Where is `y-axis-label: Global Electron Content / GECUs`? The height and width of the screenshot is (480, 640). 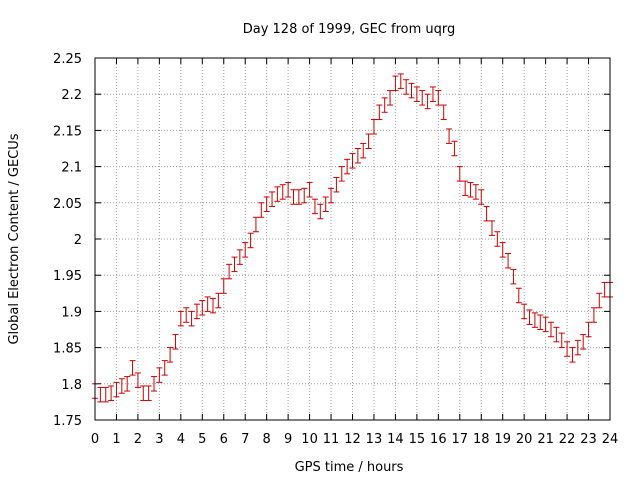 y-axis-label: Global Electron Content / GECUs is located at coordinates (14, 238).